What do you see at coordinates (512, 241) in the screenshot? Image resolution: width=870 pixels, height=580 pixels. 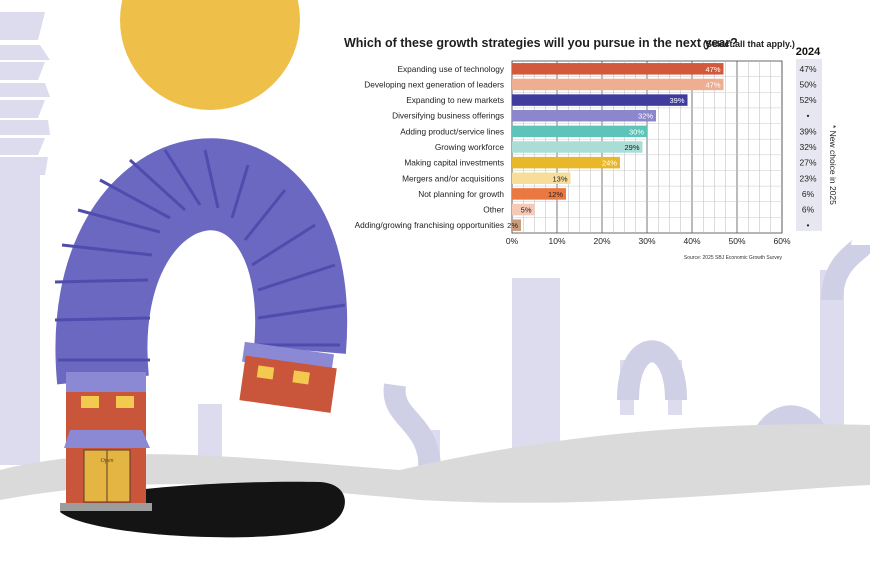 I see `x-tick-label: 0%` at bounding box center [512, 241].